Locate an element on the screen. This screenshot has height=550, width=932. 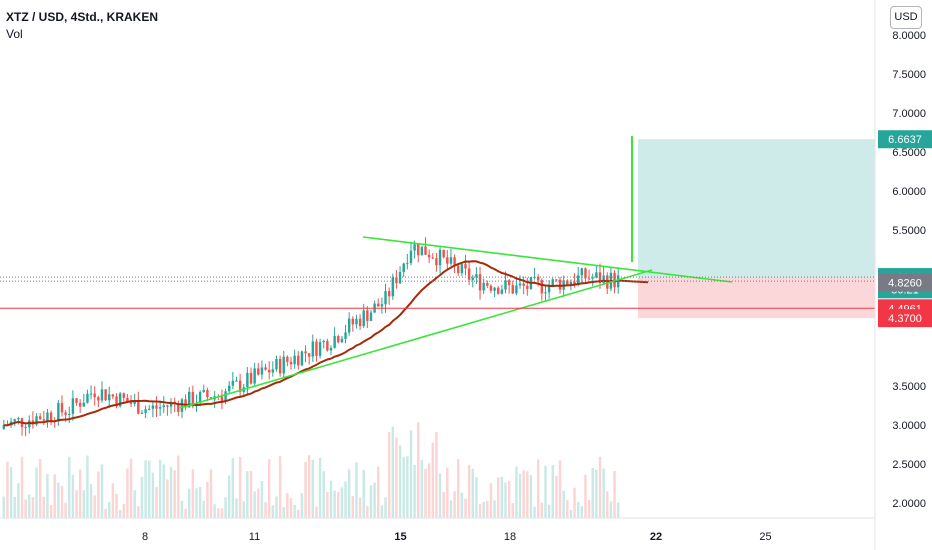
x-tick-label: 25 is located at coordinates (765, 537).